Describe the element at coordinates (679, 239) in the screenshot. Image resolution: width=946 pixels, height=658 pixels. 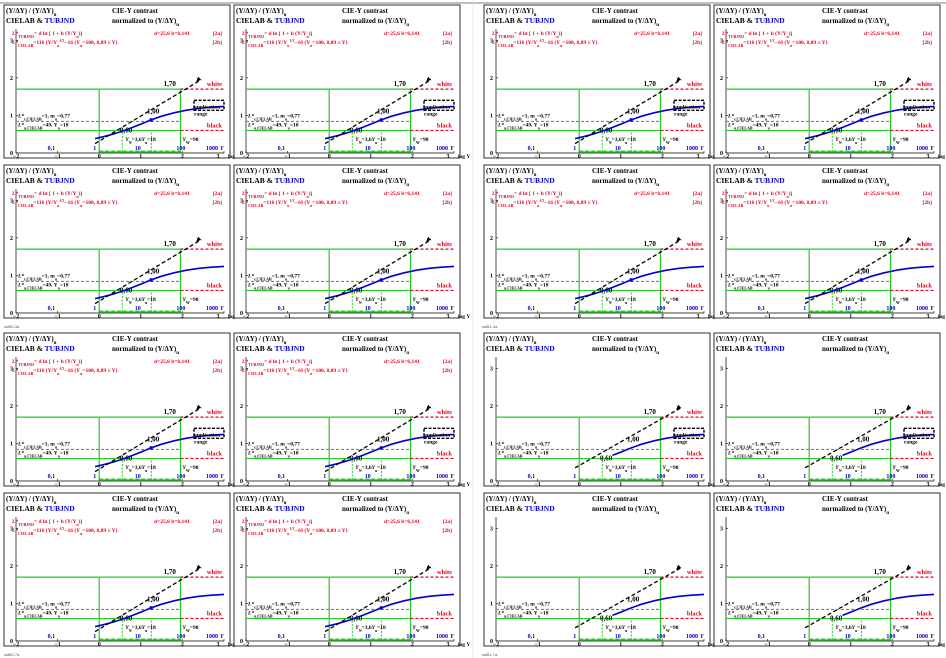
I see `cielab-arrowhead` at that location.